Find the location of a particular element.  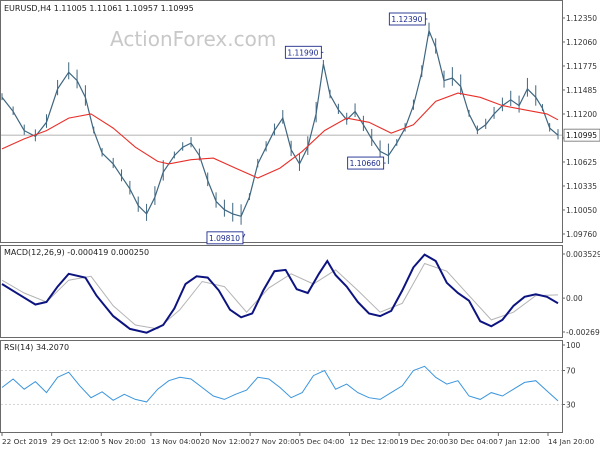

annotation-label: 1.10660 is located at coordinates (365, 163).